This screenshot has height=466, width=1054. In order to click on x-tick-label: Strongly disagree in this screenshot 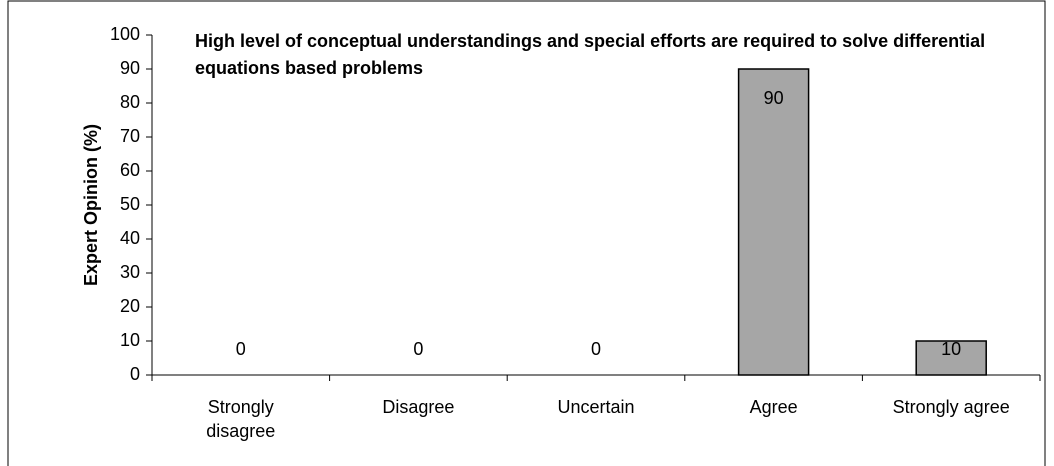, I will do `click(241, 419)`.